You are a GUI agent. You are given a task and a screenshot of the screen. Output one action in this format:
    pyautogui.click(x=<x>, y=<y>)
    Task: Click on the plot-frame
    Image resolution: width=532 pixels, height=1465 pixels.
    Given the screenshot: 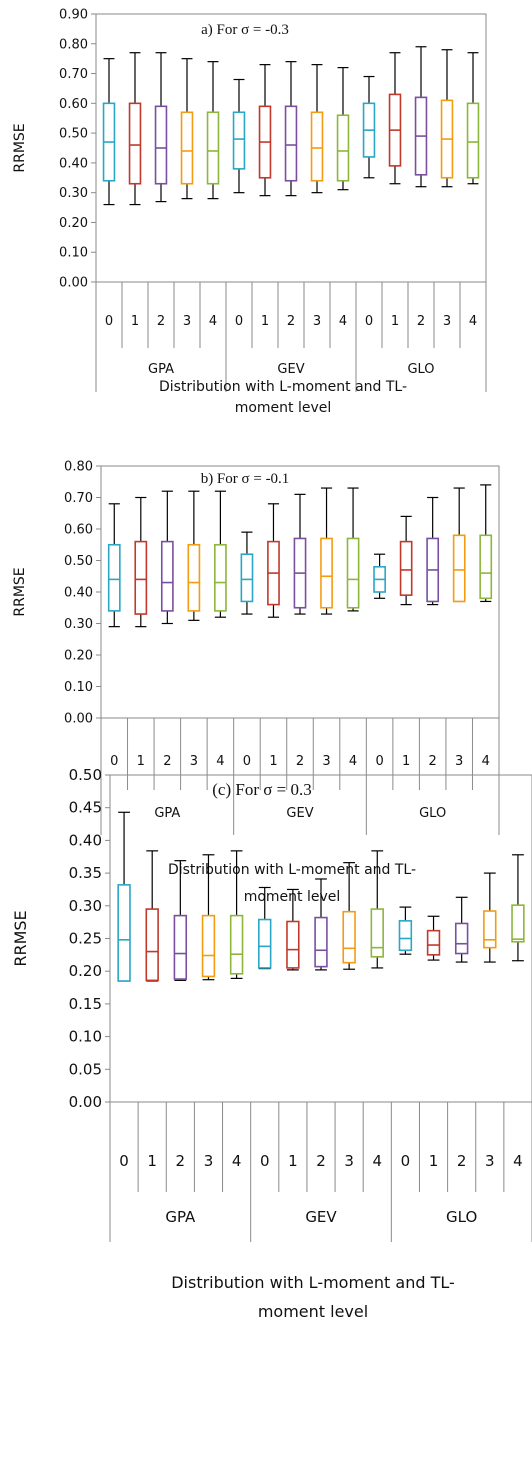 What is the action you would take?
    pyautogui.click(x=291, y=148)
    